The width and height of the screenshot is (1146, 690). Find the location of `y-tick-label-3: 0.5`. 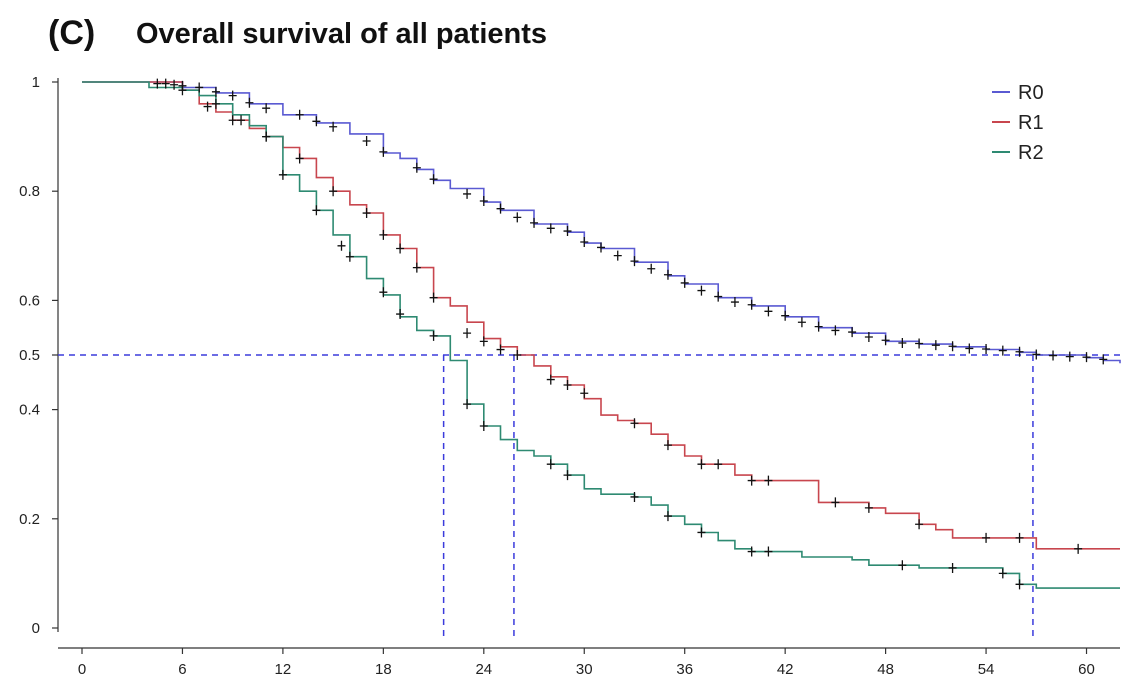

y-tick-label-3: 0.5 is located at coordinates (29, 355).